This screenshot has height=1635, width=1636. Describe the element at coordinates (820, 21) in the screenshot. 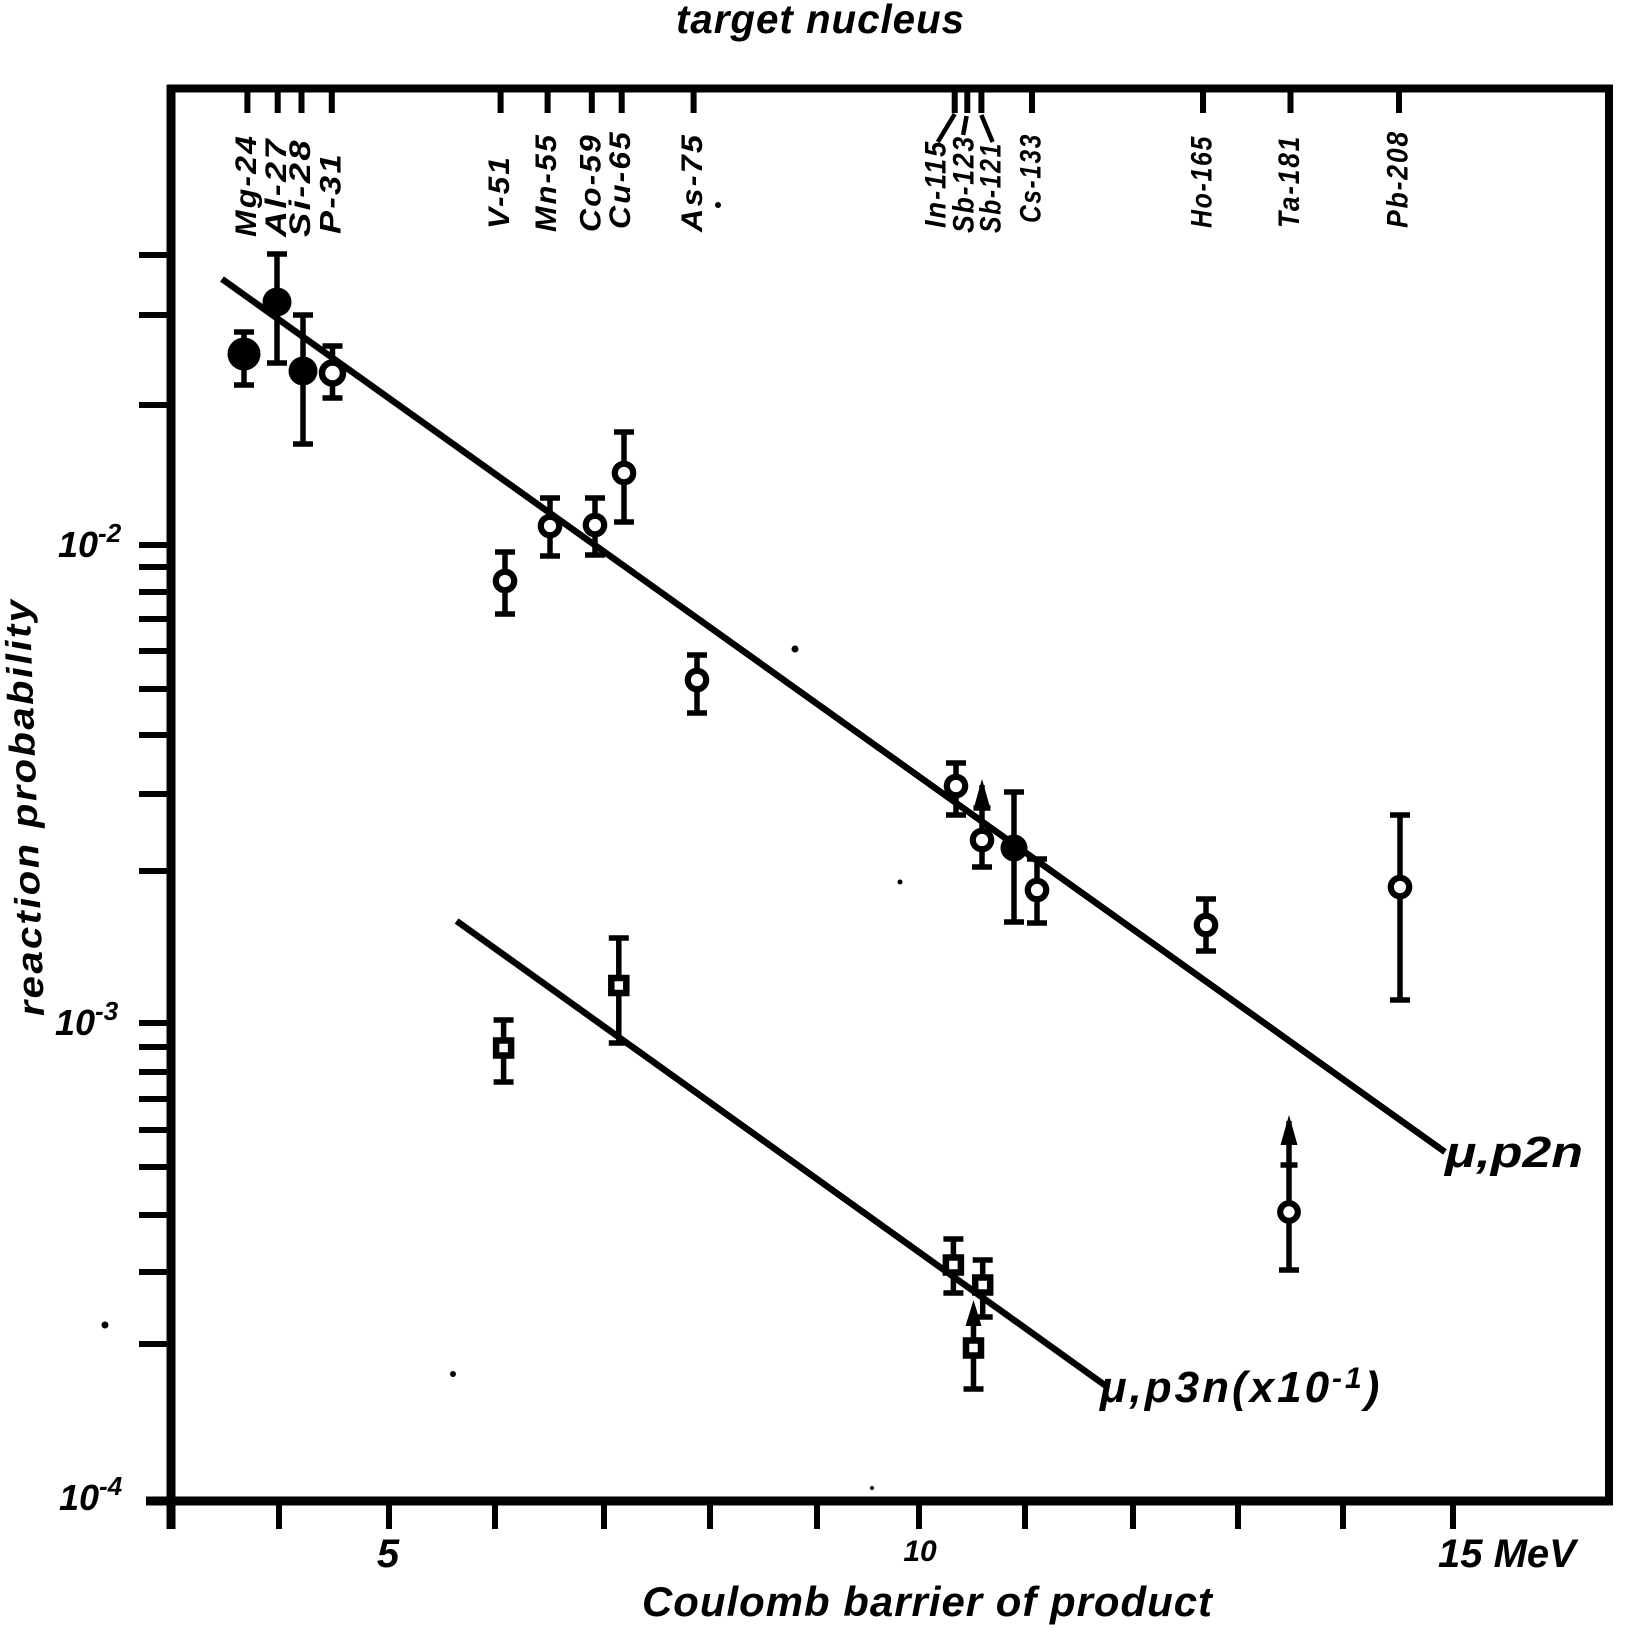

I see `svg-text: target nucleus` at that location.